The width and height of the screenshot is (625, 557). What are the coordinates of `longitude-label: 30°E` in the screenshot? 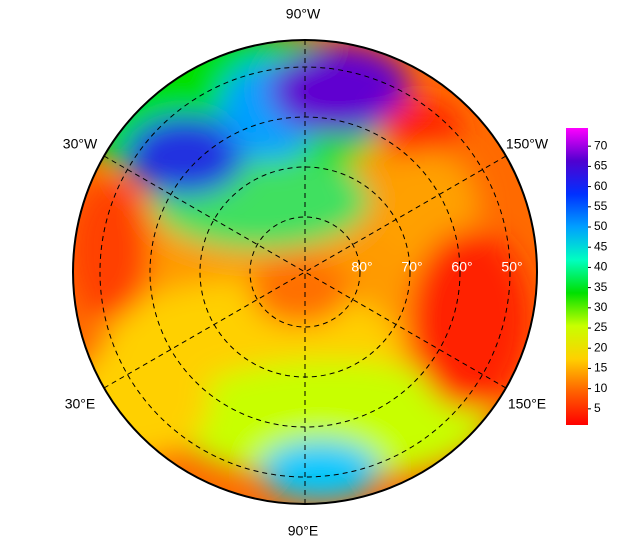 It's located at (80, 404).